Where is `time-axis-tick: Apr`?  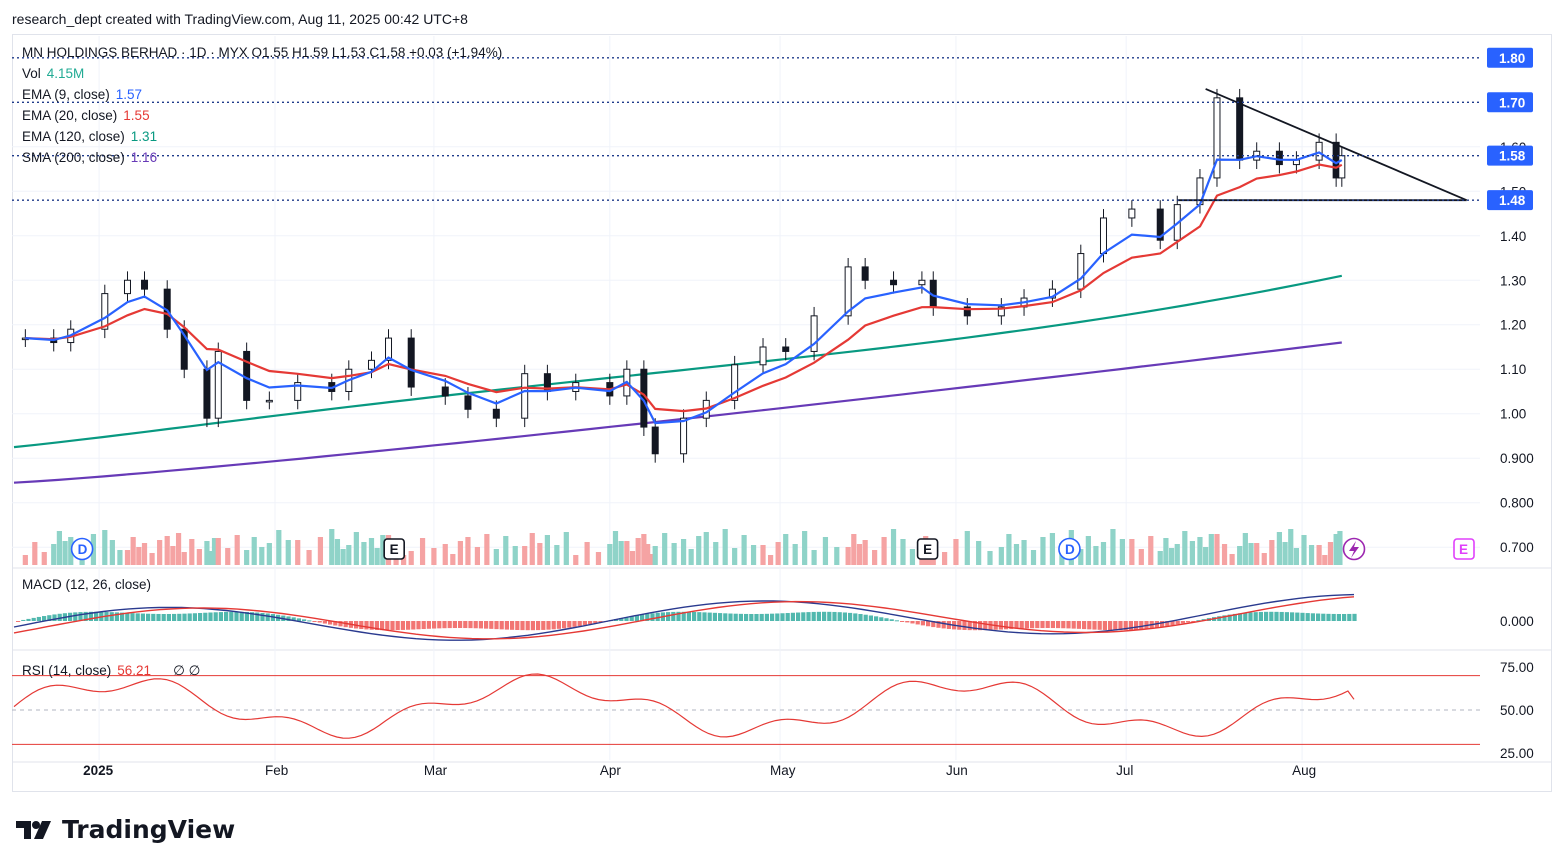 time-axis-tick: Apr is located at coordinates (611, 770).